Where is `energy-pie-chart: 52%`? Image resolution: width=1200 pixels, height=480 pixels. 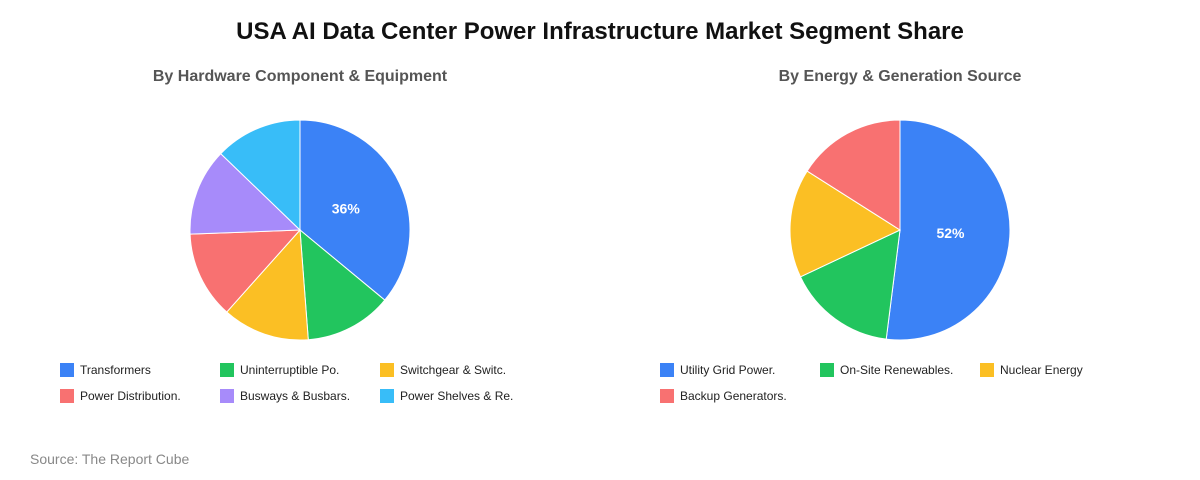
energy-pie-chart: 52% is located at coordinates (900, 230).